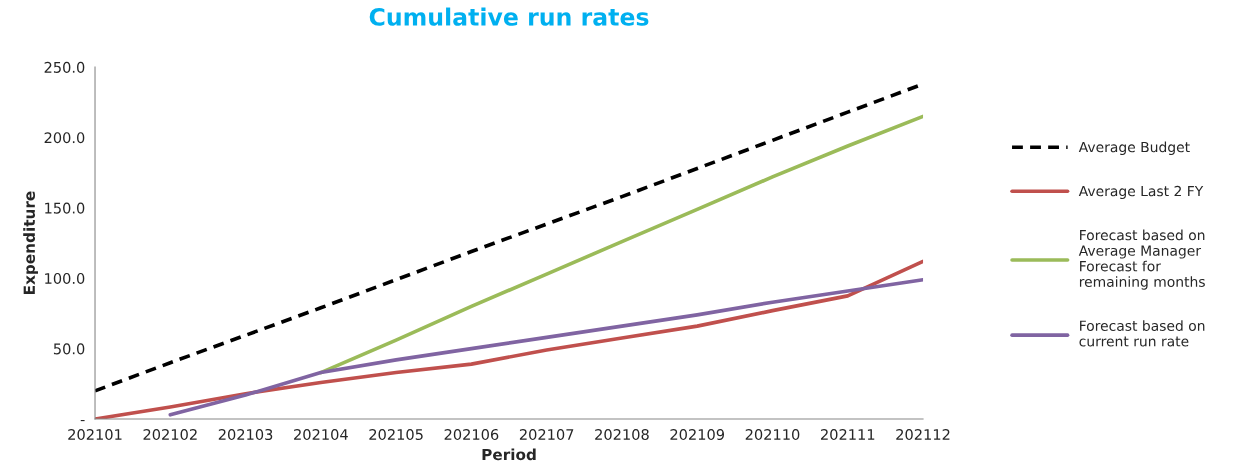  What do you see at coordinates (923, 434) in the screenshot?
I see `x-tick-label: 202112` at bounding box center [923, 434].